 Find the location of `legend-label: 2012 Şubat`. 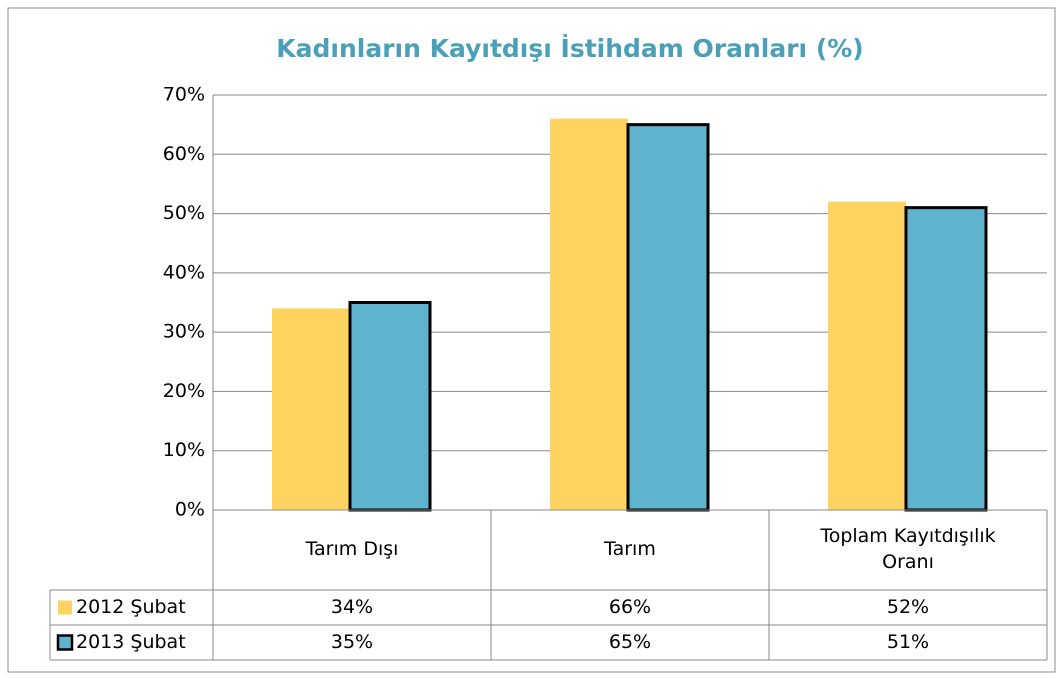

legend-label: 2012 Şubat is located at coordinates (131, 606).